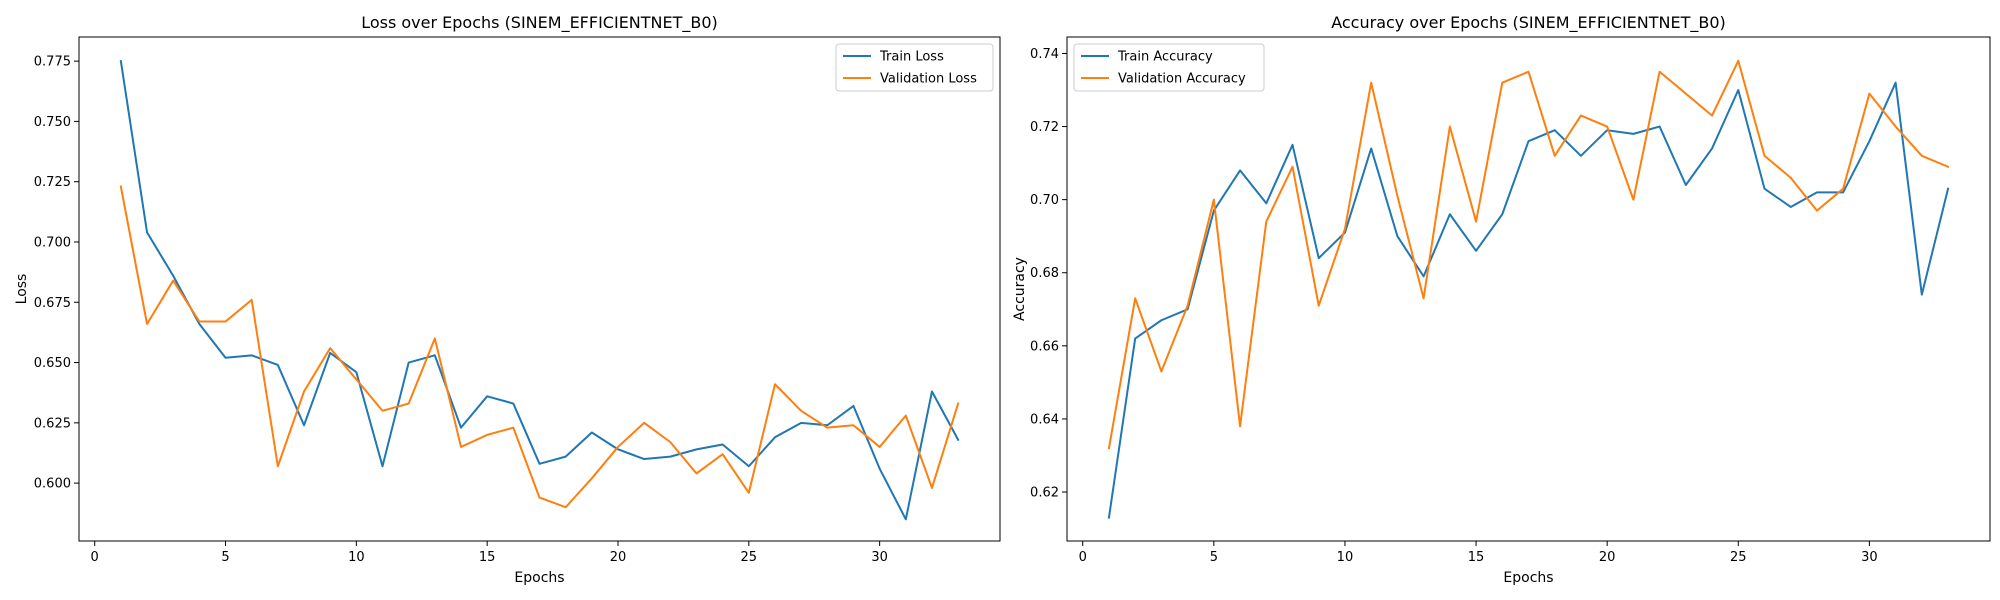 The width and height of the screenshot is (2000, 600). What do you see at coordinates (52, 182) in the screenshot?
I see `loss-y-tick-label: 0.725` at bounding box center [52, 182].